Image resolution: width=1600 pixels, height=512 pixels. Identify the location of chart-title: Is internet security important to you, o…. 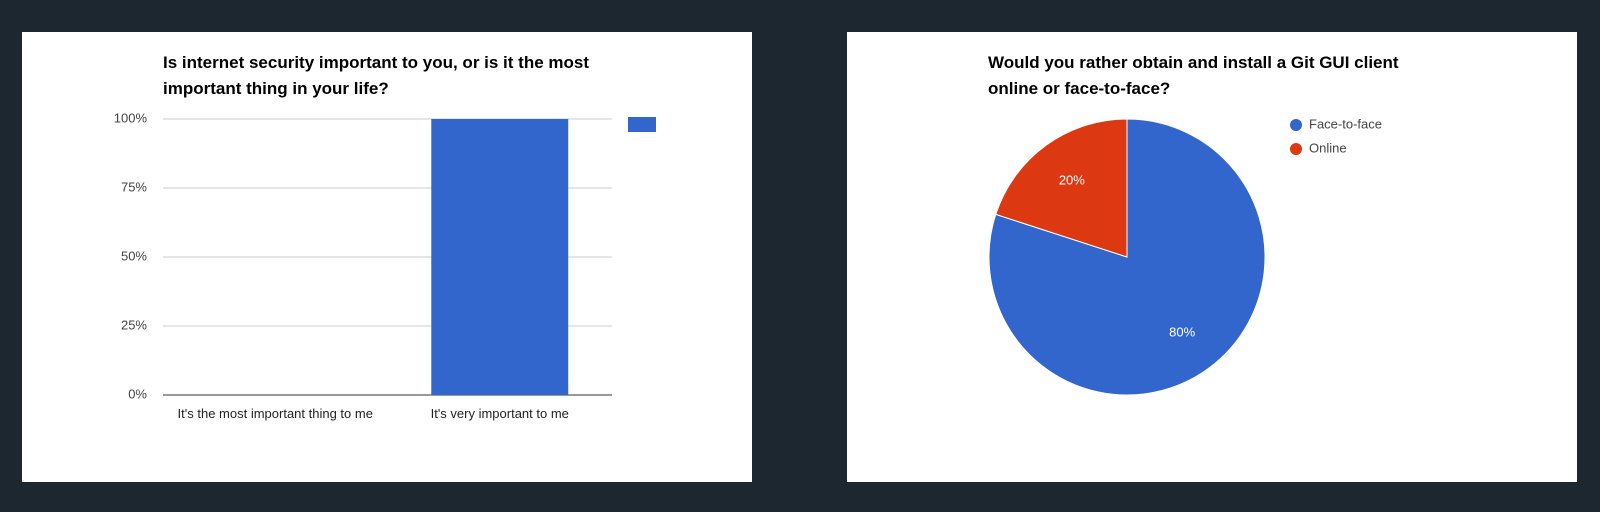
(376, 75).